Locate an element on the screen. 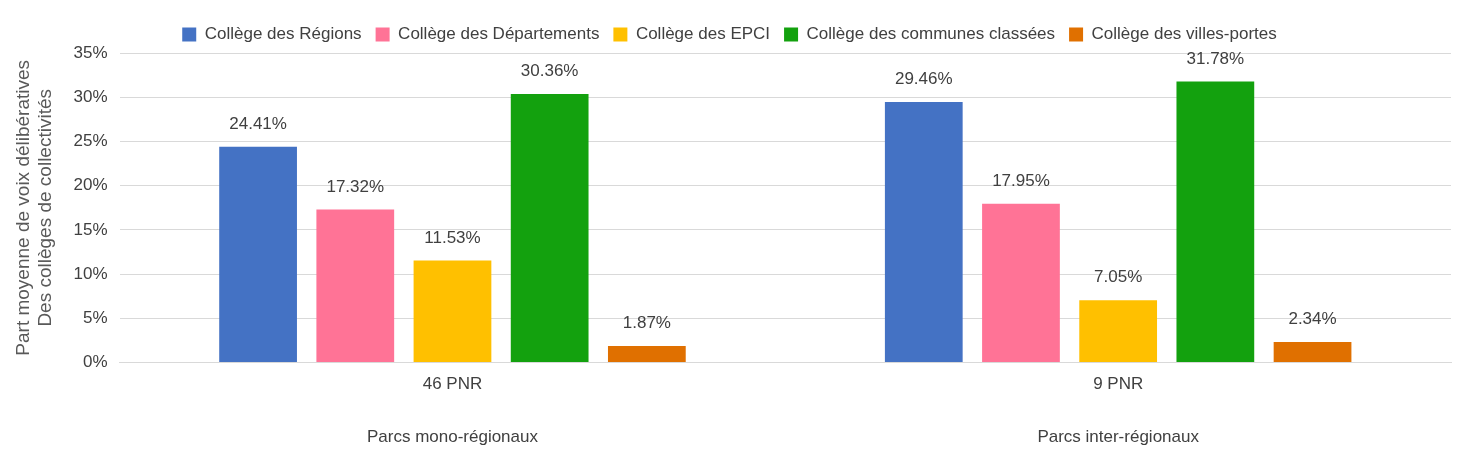 Image resolution: width=1467 pixels, height=457 pixels. x-tick-label: 46 PNR is located at coordinates (452, 384).